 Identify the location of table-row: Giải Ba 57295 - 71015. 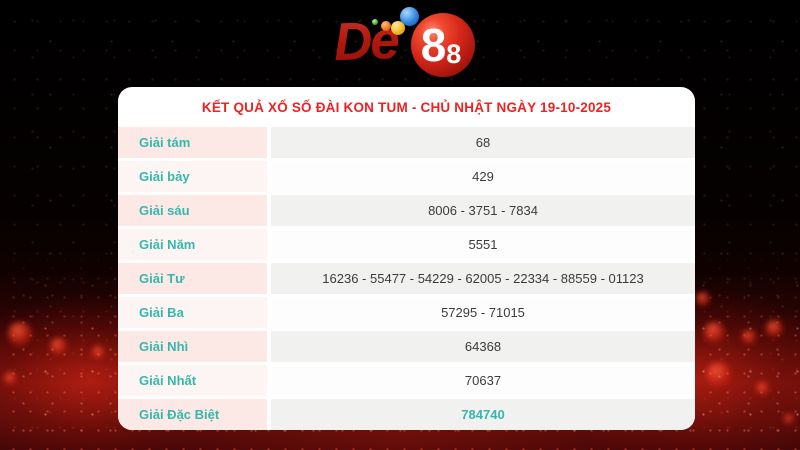
(406, 312).